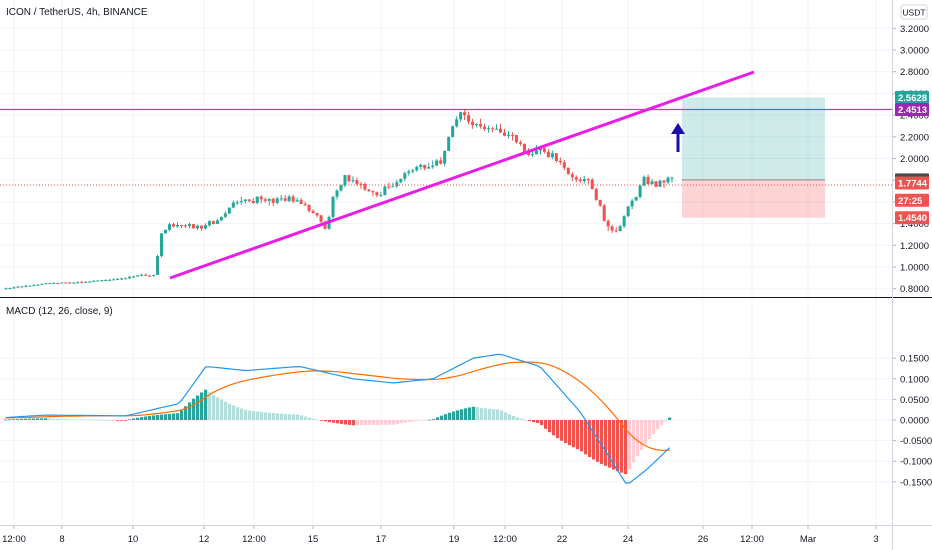  What do you see at coordinates (454, 539) in the screenshot?
I see `time-tick-label: 19` at bounding box center [454, 539].